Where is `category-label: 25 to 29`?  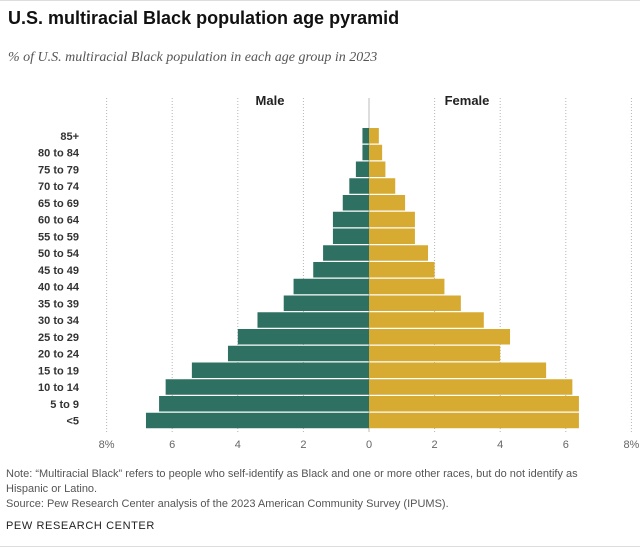 category-label: 25 to 29 is located at coordinates (58, 338).